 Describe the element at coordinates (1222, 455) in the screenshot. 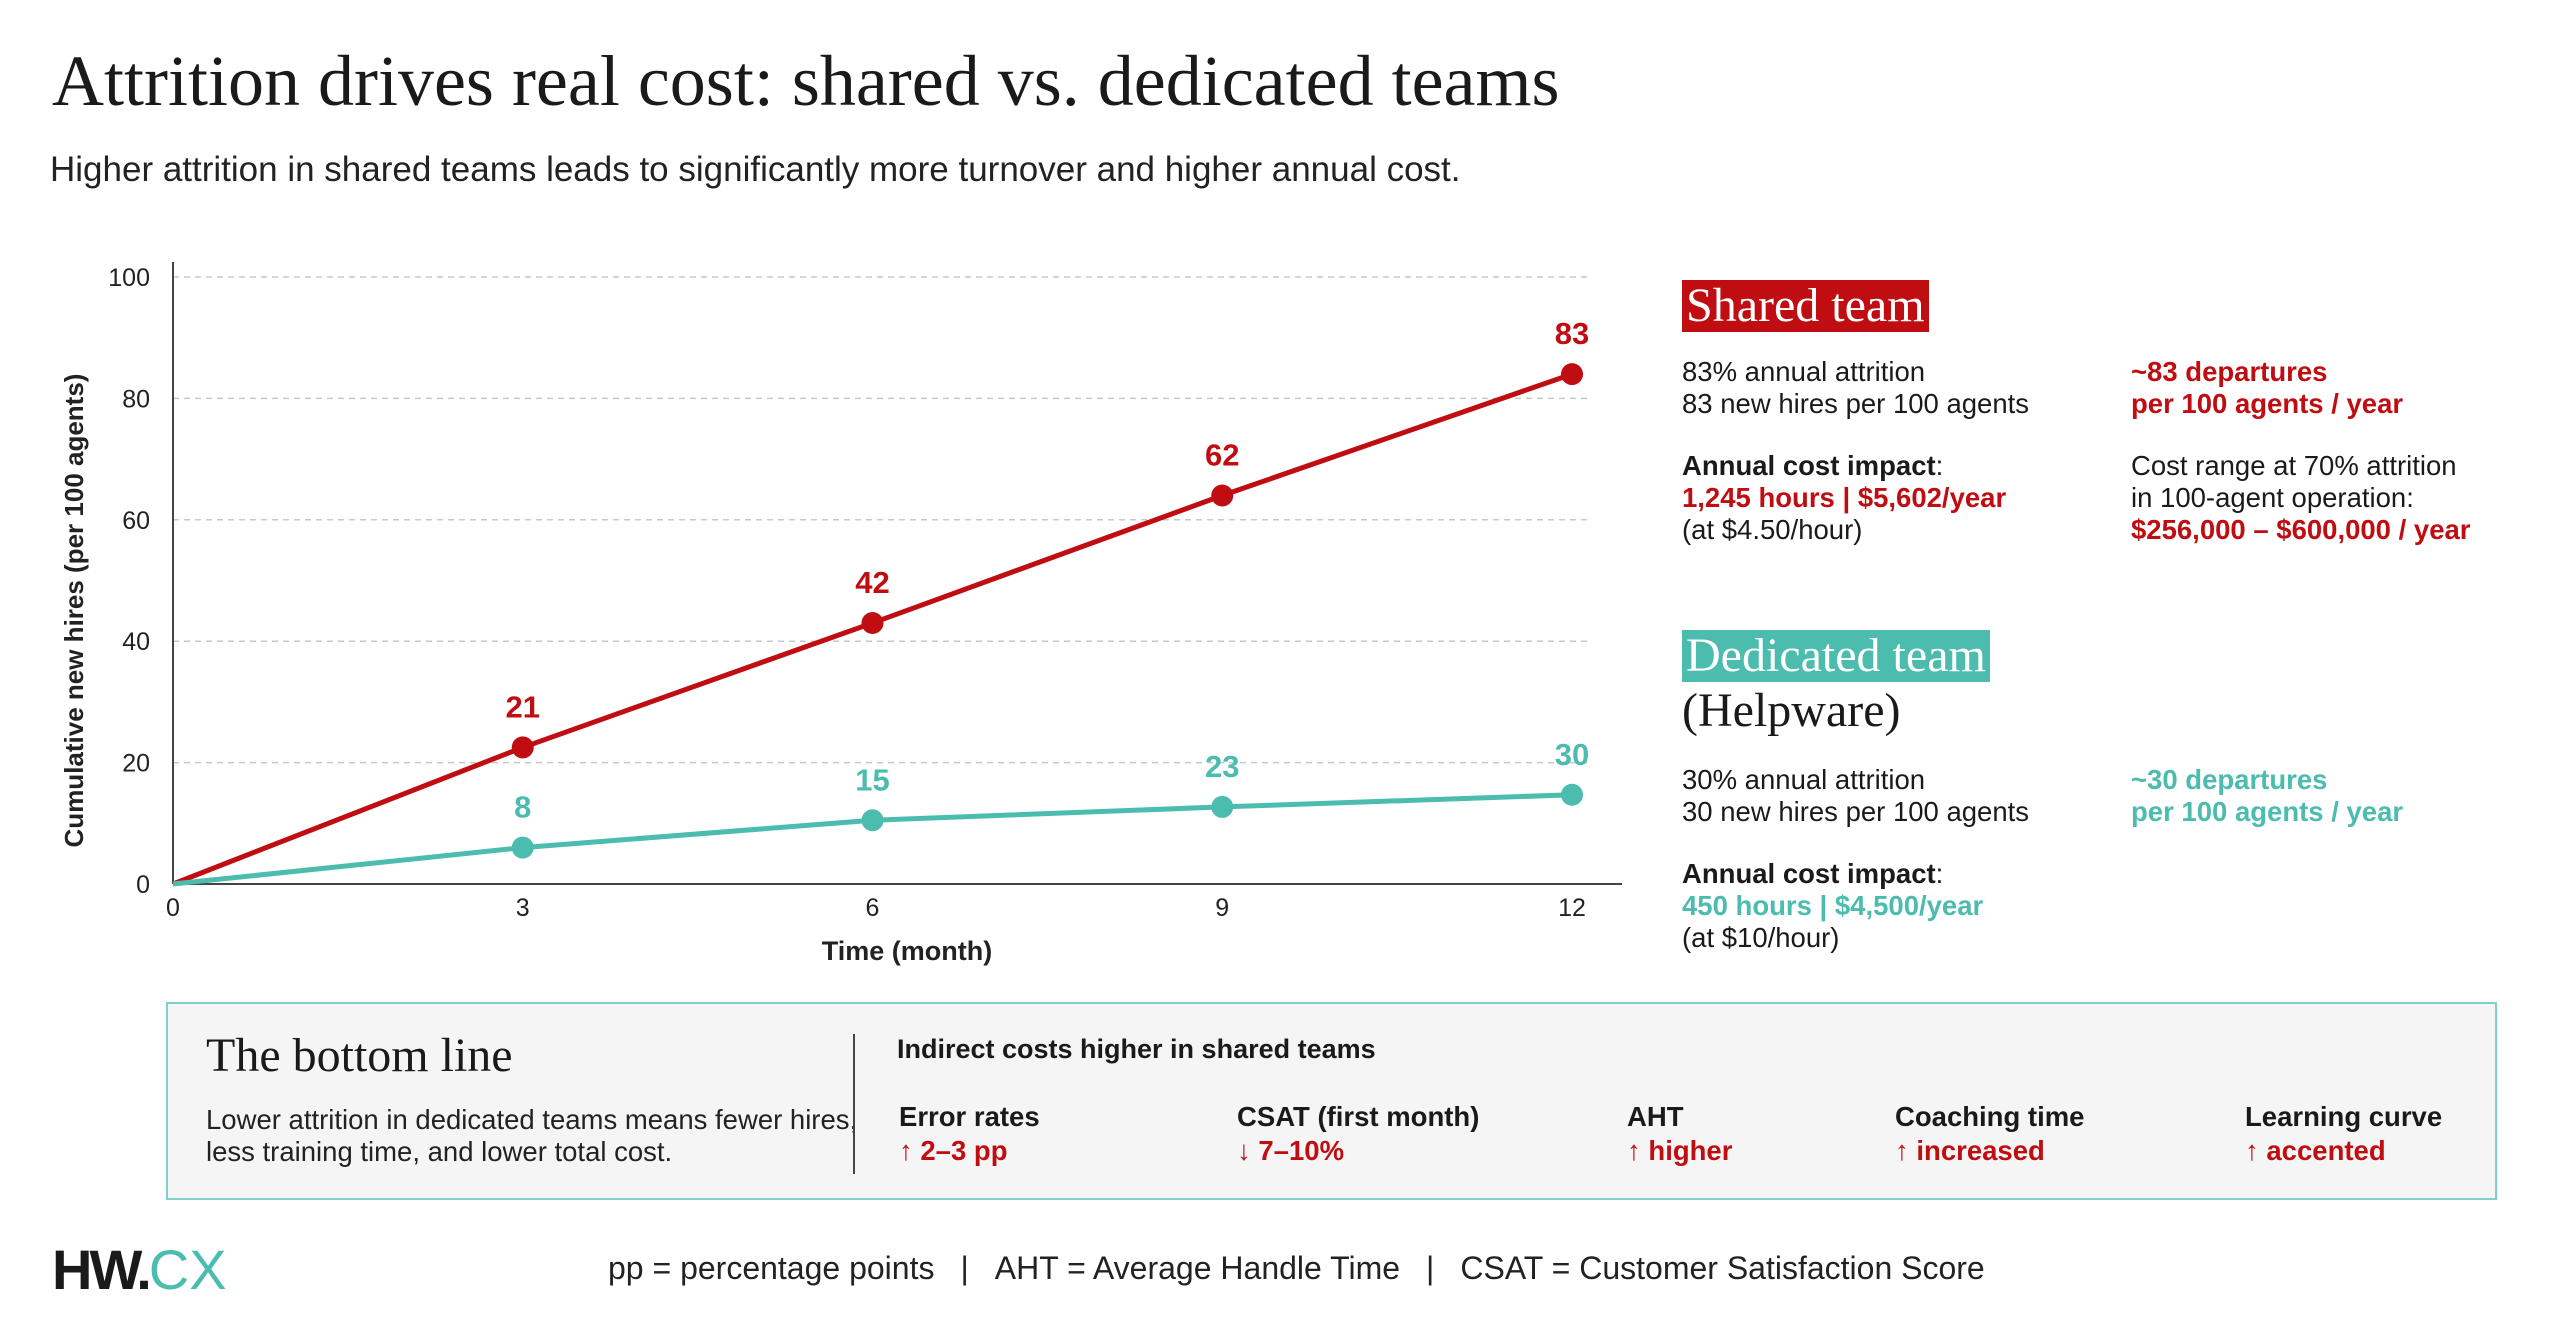

I see `data-label: 62` at that location.